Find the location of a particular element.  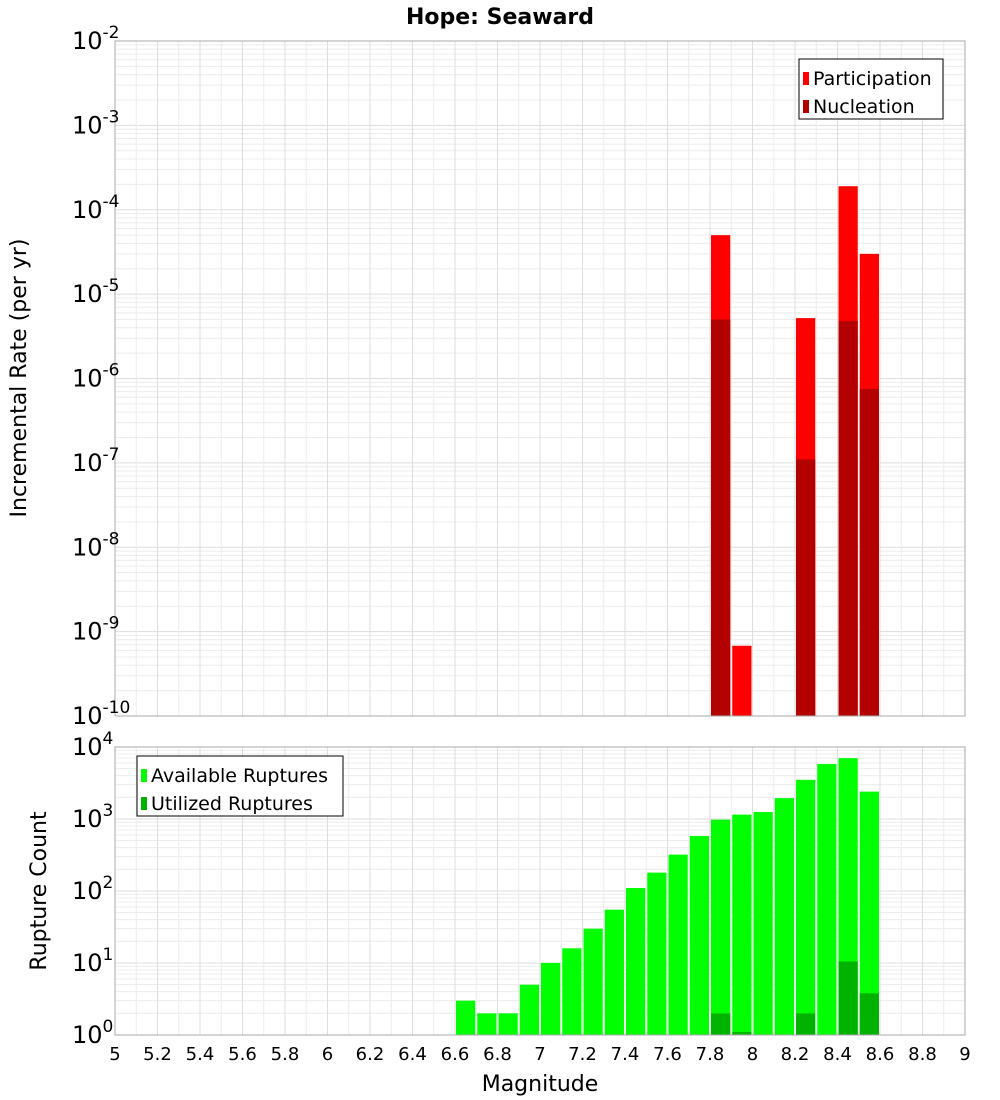

legend-label: Participation is located at coordinates (872, 79).